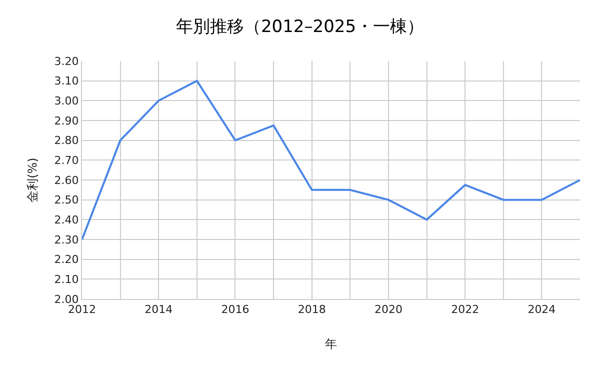 The height and width of the screenshot is (371, 600). What do you see at coordinates (66, 299) in the screenshot?
I see `y-tick-label: 2.00` at bounding box center [66, 299].